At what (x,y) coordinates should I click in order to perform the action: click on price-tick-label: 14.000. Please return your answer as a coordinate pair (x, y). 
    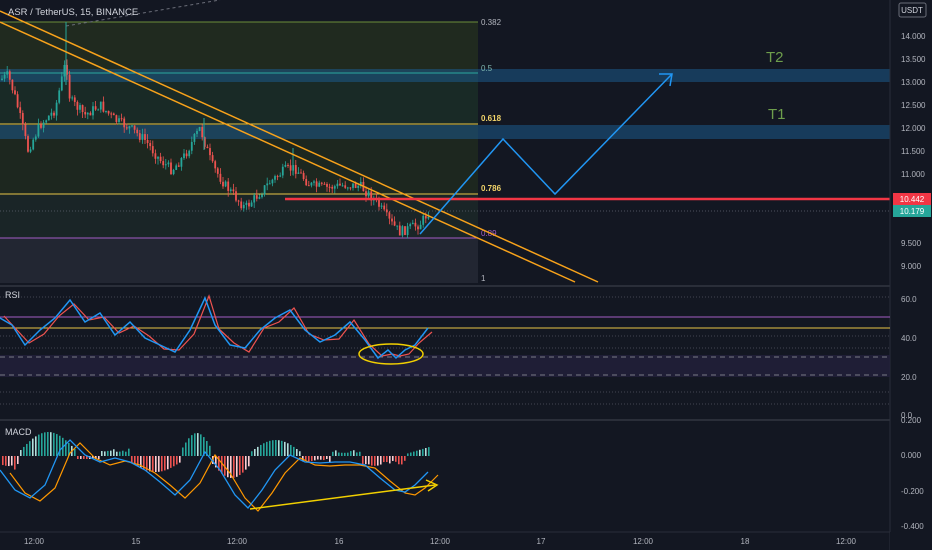
    Looking at the image, I should click on (913, 36).